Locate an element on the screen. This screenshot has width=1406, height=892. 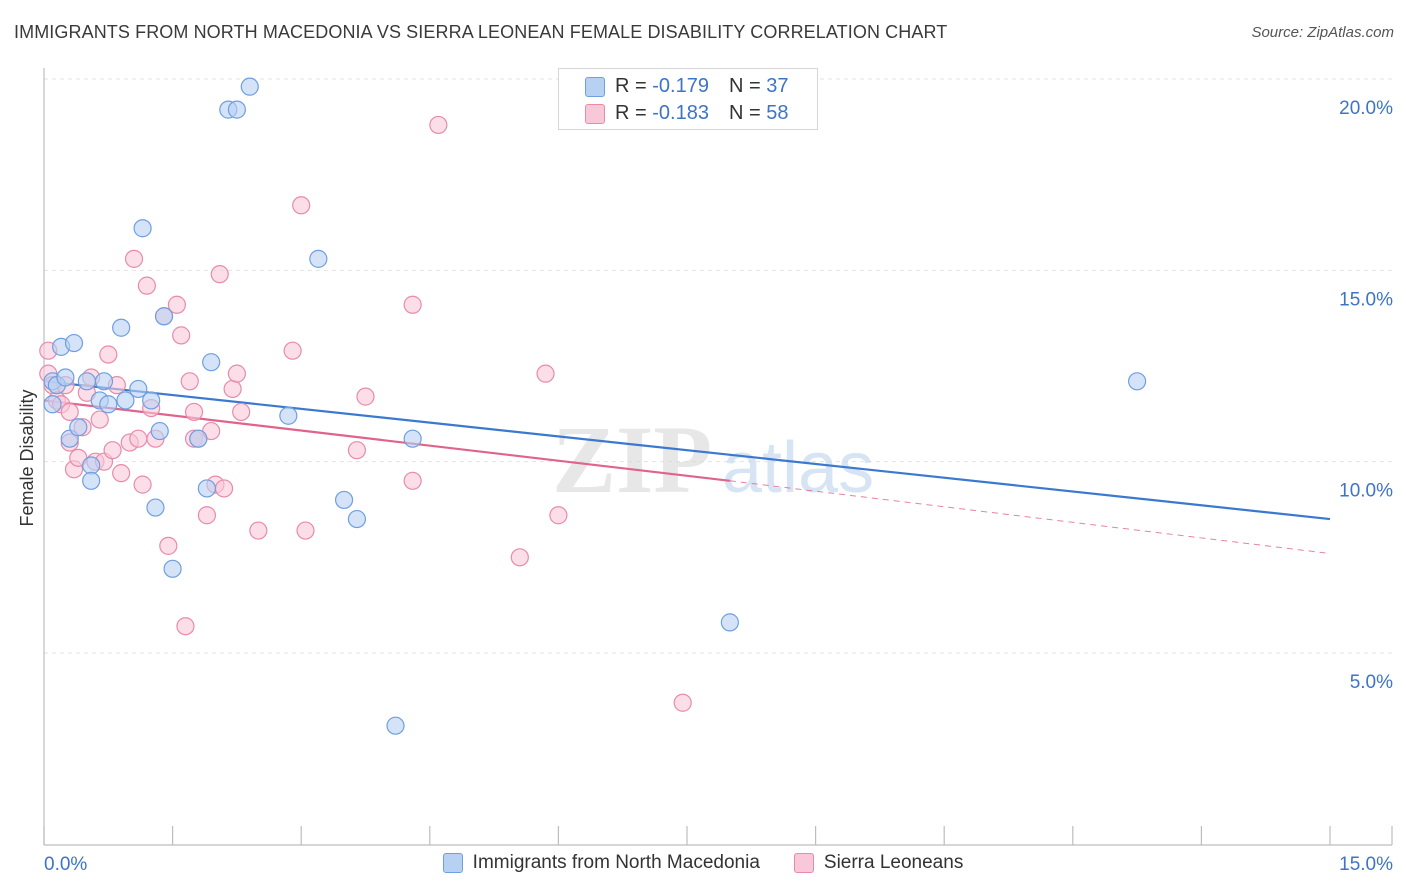
legend-row-sierra-leoneans: R = -0.183 N = 58 is located at coordinates (686, 113).